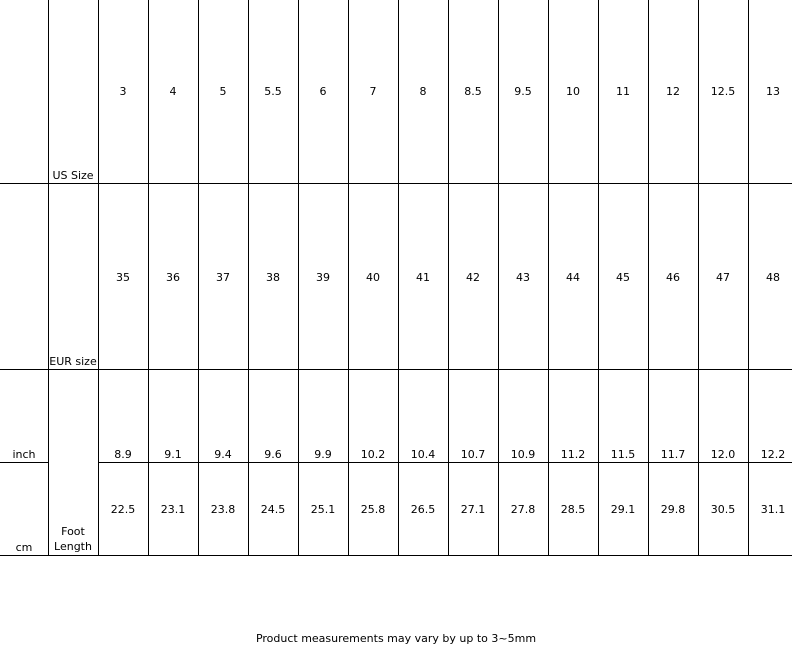 The image size is (792, 646). Describe the element at coordinates (323, 509) in the screenshot. I see `cm-cell: 25.1` at that location.